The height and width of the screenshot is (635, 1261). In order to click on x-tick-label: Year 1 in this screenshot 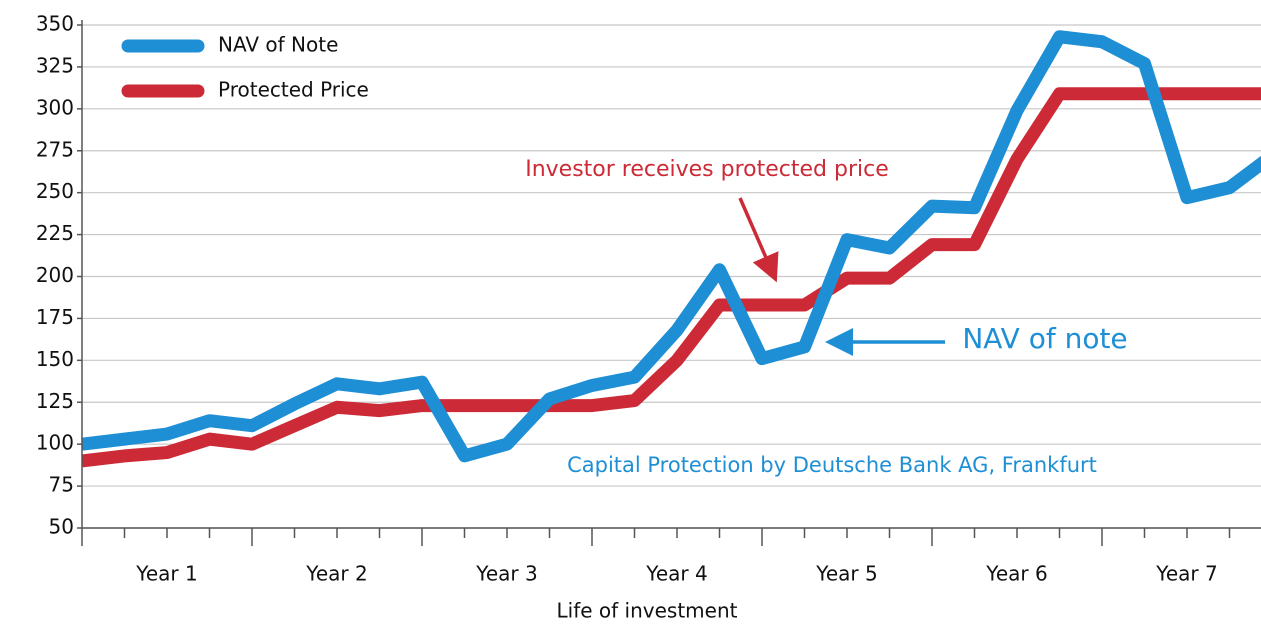, I will do `click(166, 574)`.